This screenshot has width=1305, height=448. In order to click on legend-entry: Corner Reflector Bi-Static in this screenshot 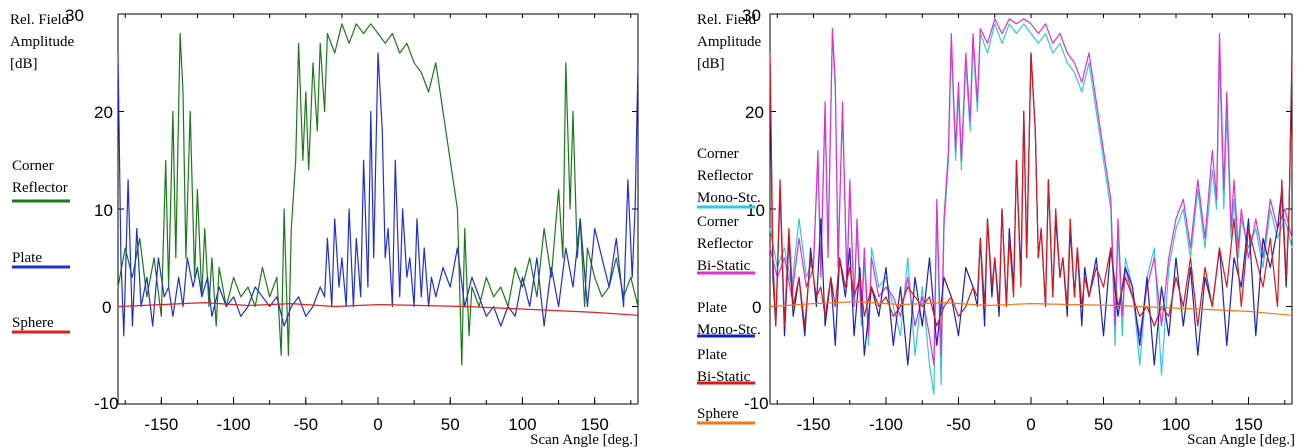, I will do `click(726, 244)`.